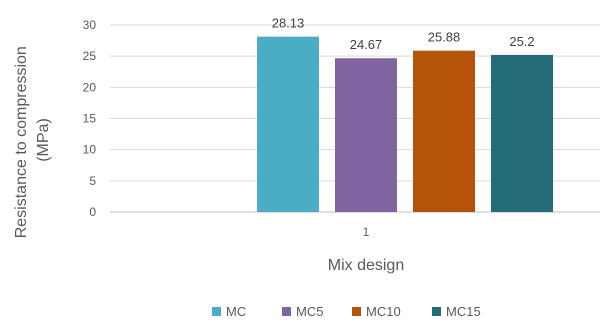  I want to click on y-tick-label-0: 0, so click(92, 212).